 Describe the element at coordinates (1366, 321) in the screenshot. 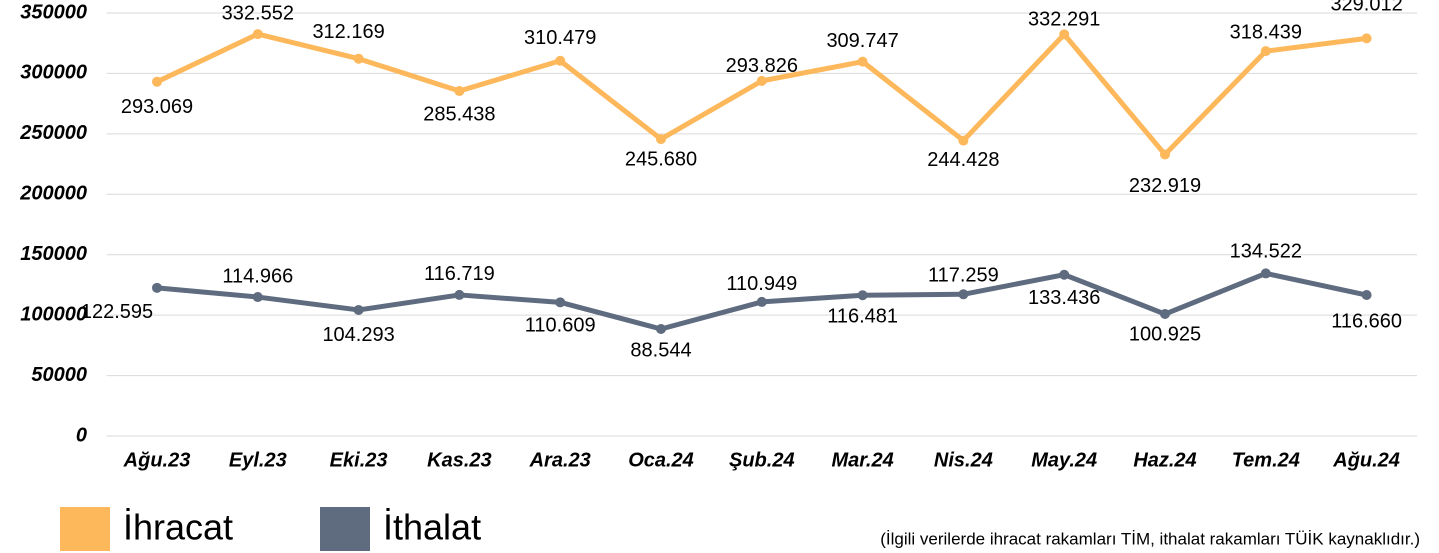

I see `data-label: 116.660` at that location.